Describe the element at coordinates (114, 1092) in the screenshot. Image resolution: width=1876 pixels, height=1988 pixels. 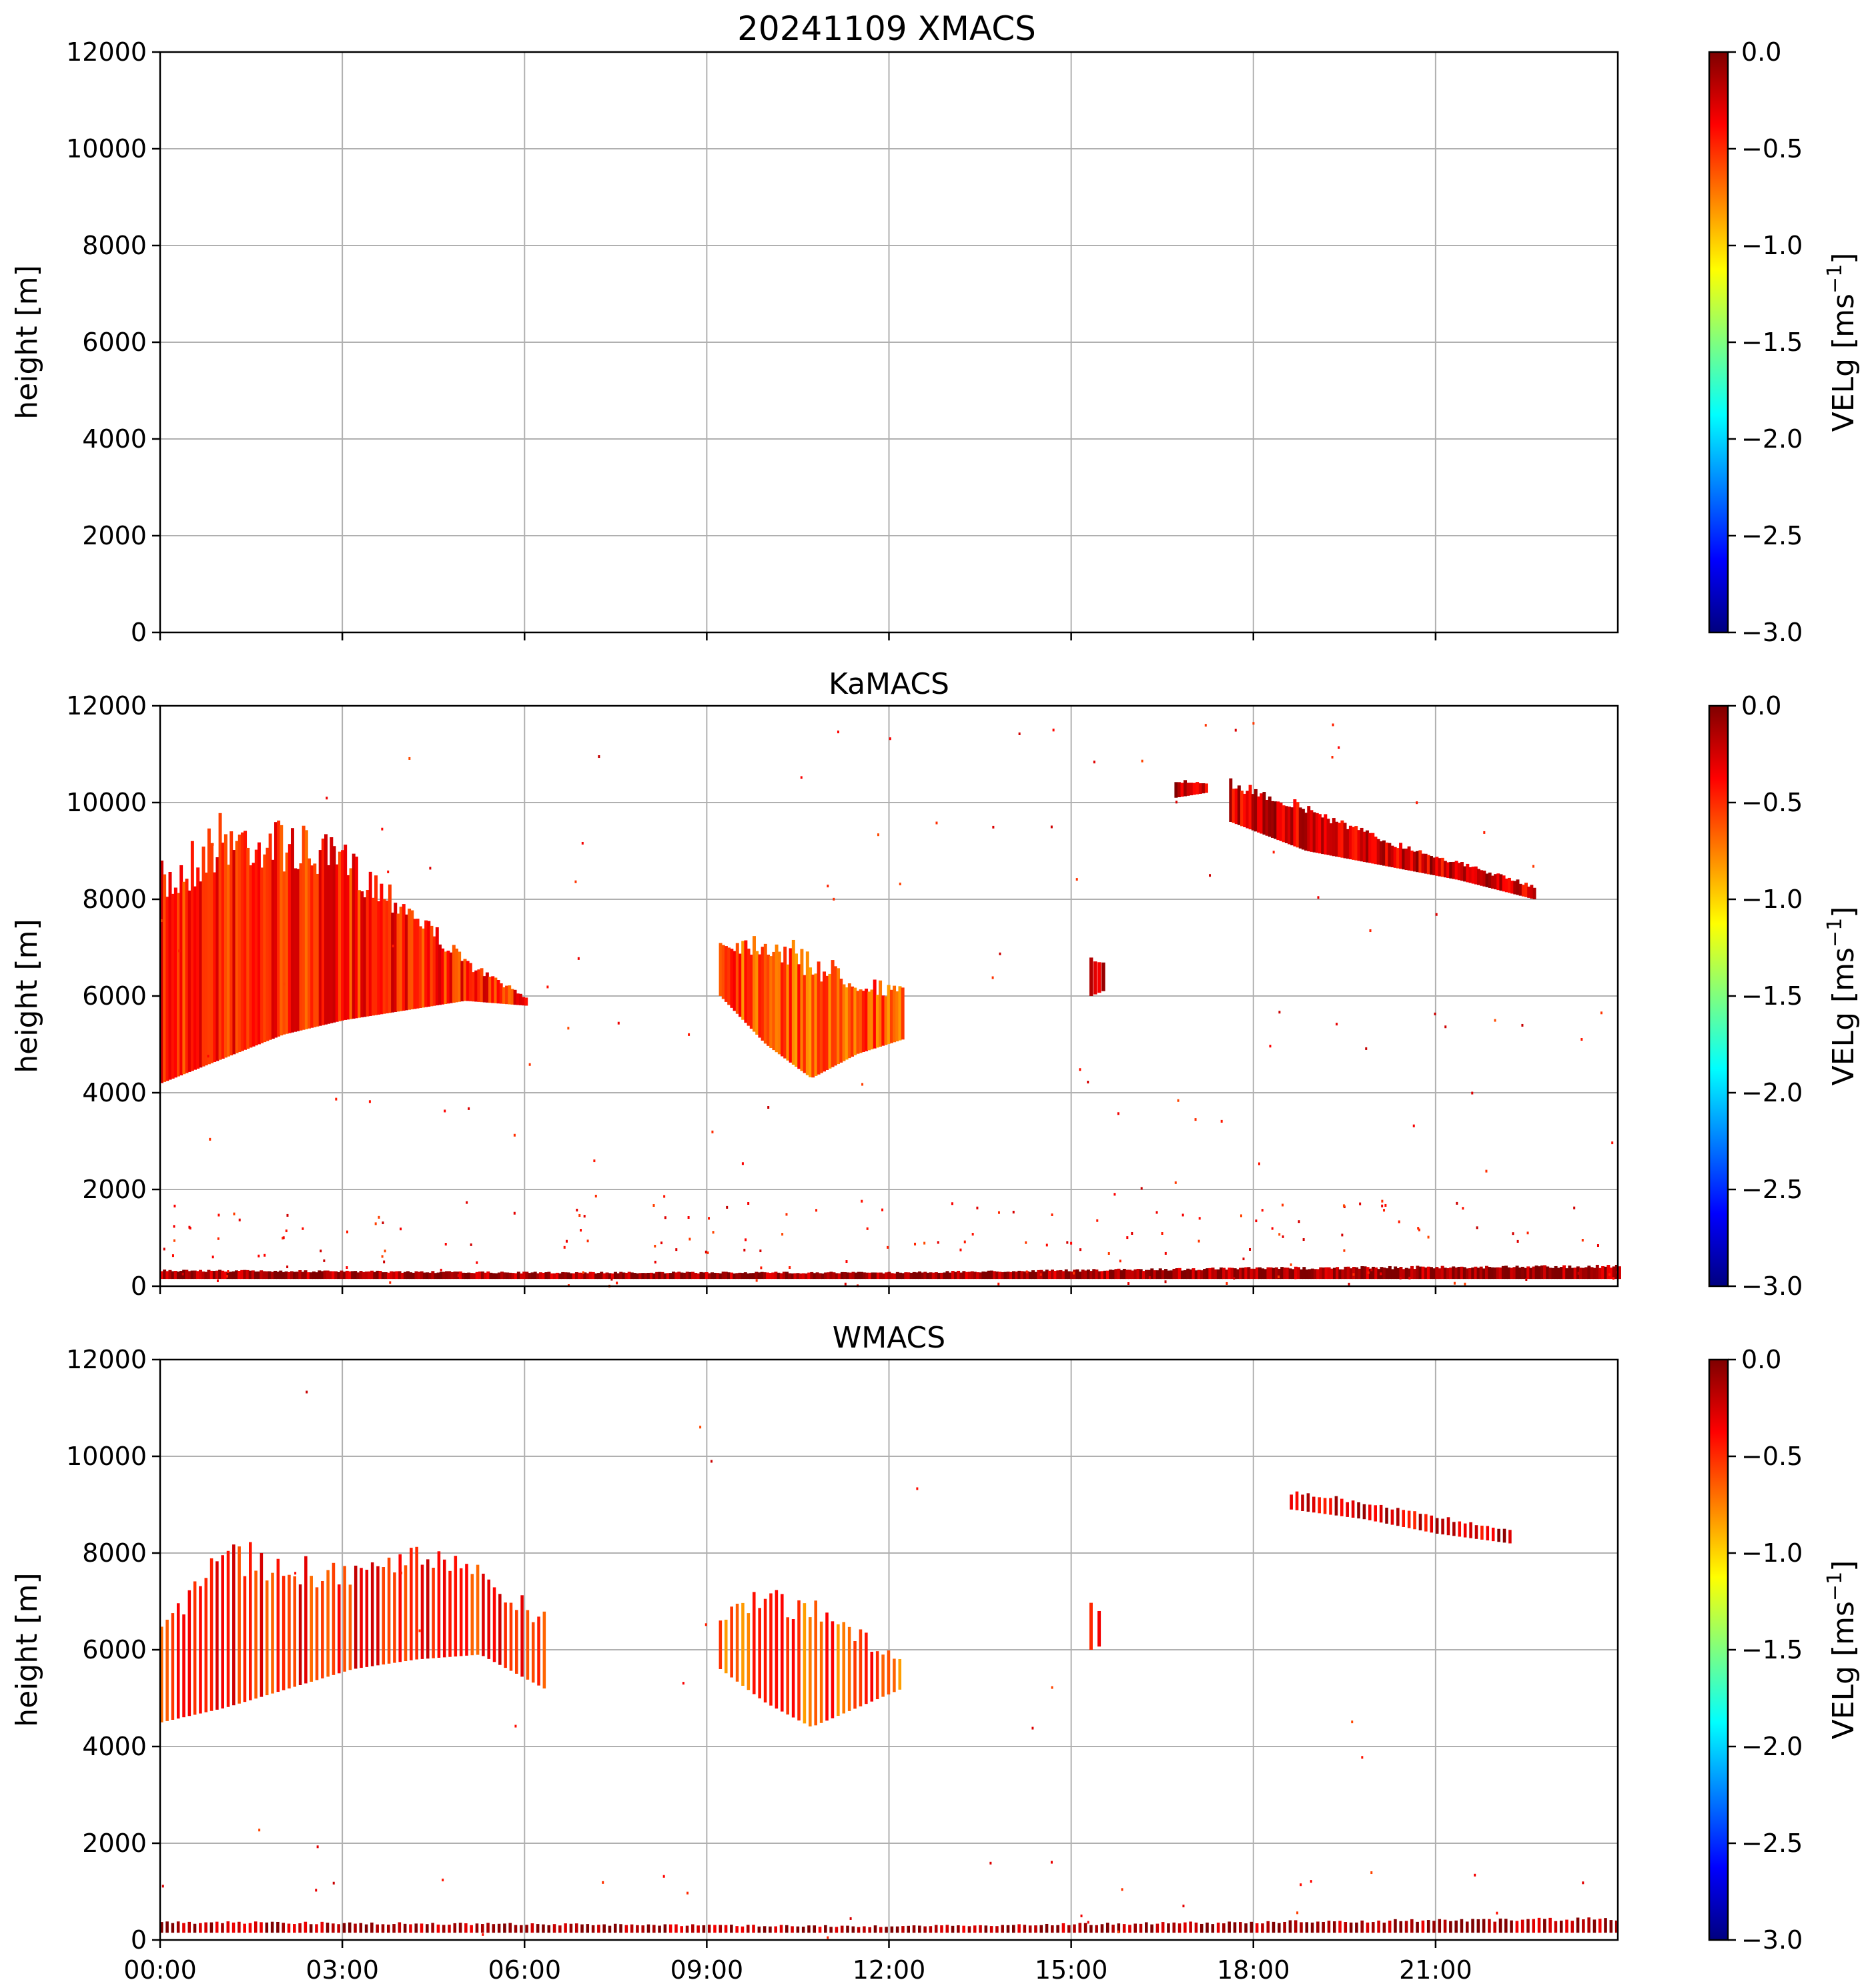
I see `y-tick-label: 4000` at that location.